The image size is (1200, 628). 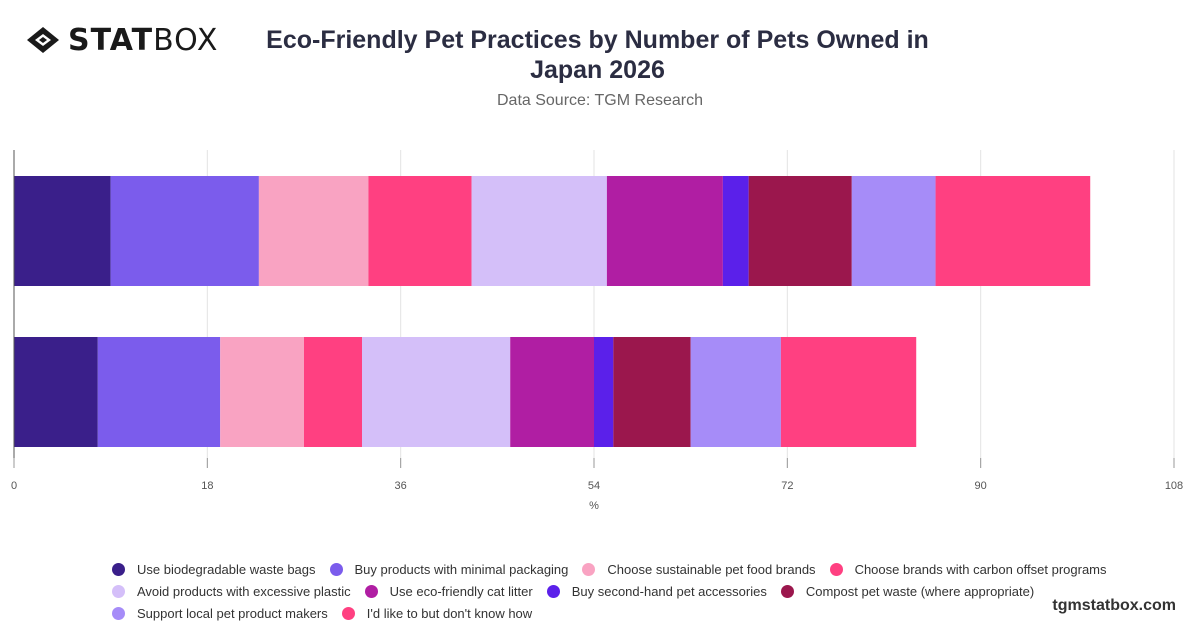 What do you see at coordinates (1174, 486) in the screenshot?
I see `x-tick-label: 108` at bounding box center [1174, 486].